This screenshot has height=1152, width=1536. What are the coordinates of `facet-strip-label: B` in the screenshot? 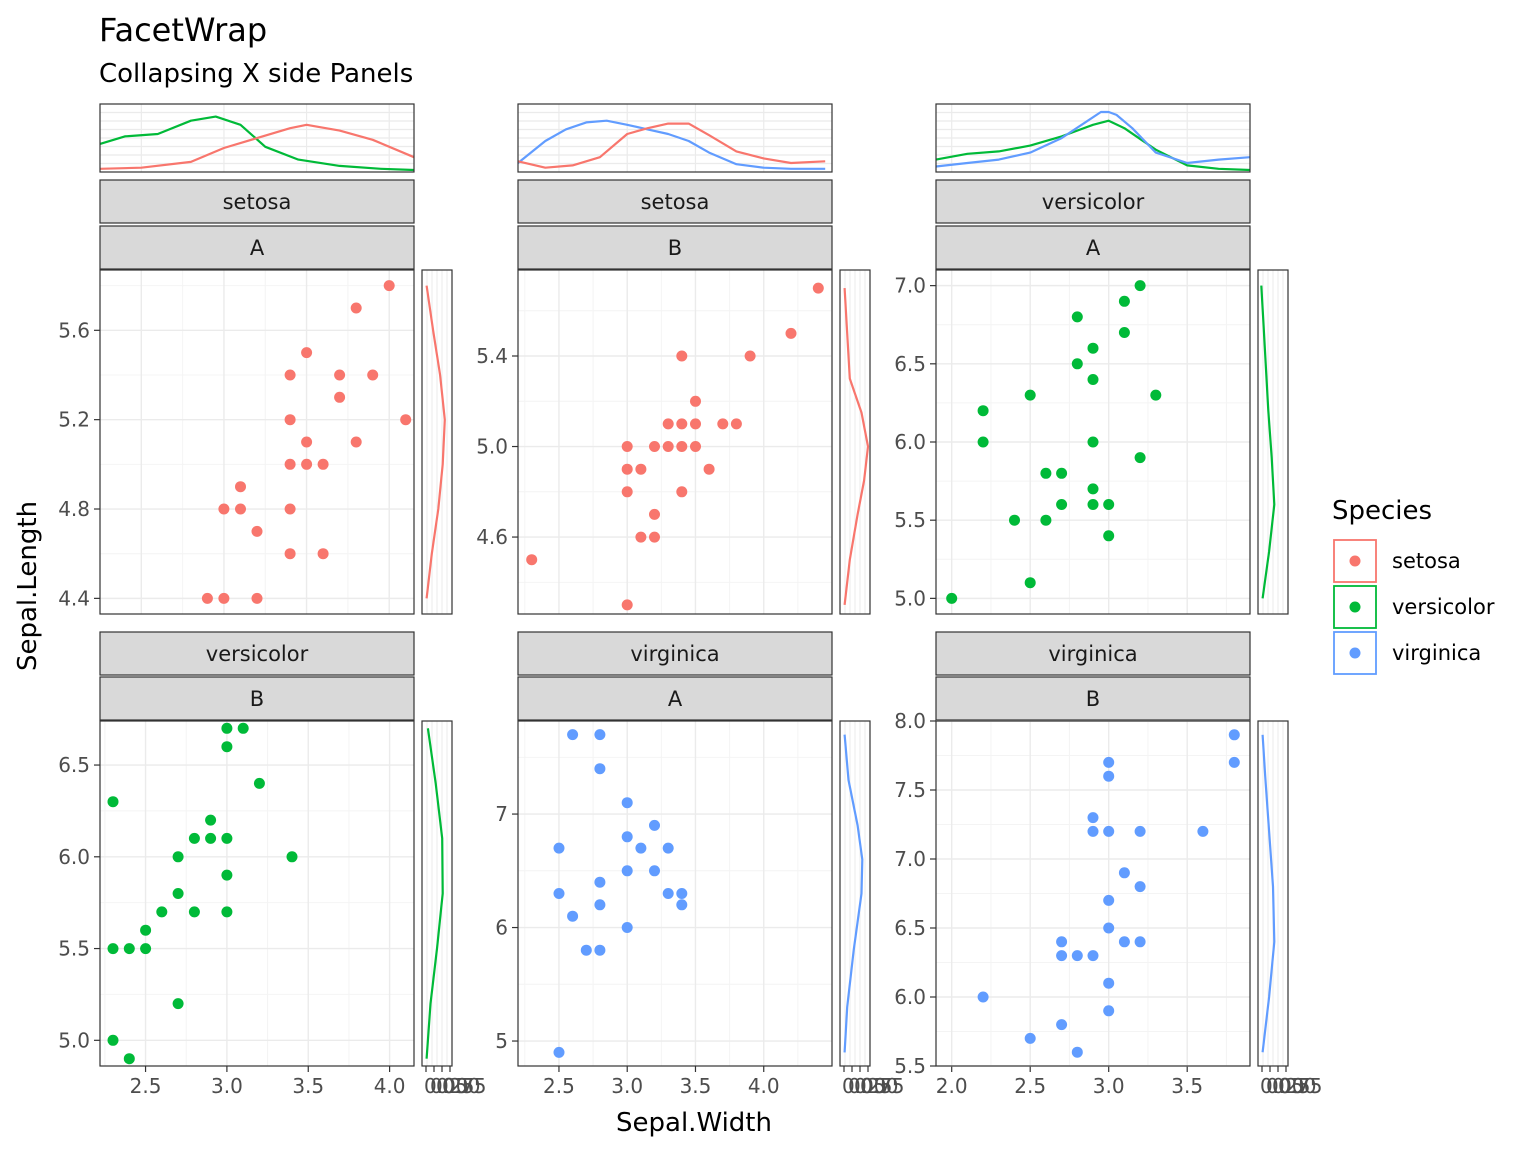 It's located at (1093, 699).